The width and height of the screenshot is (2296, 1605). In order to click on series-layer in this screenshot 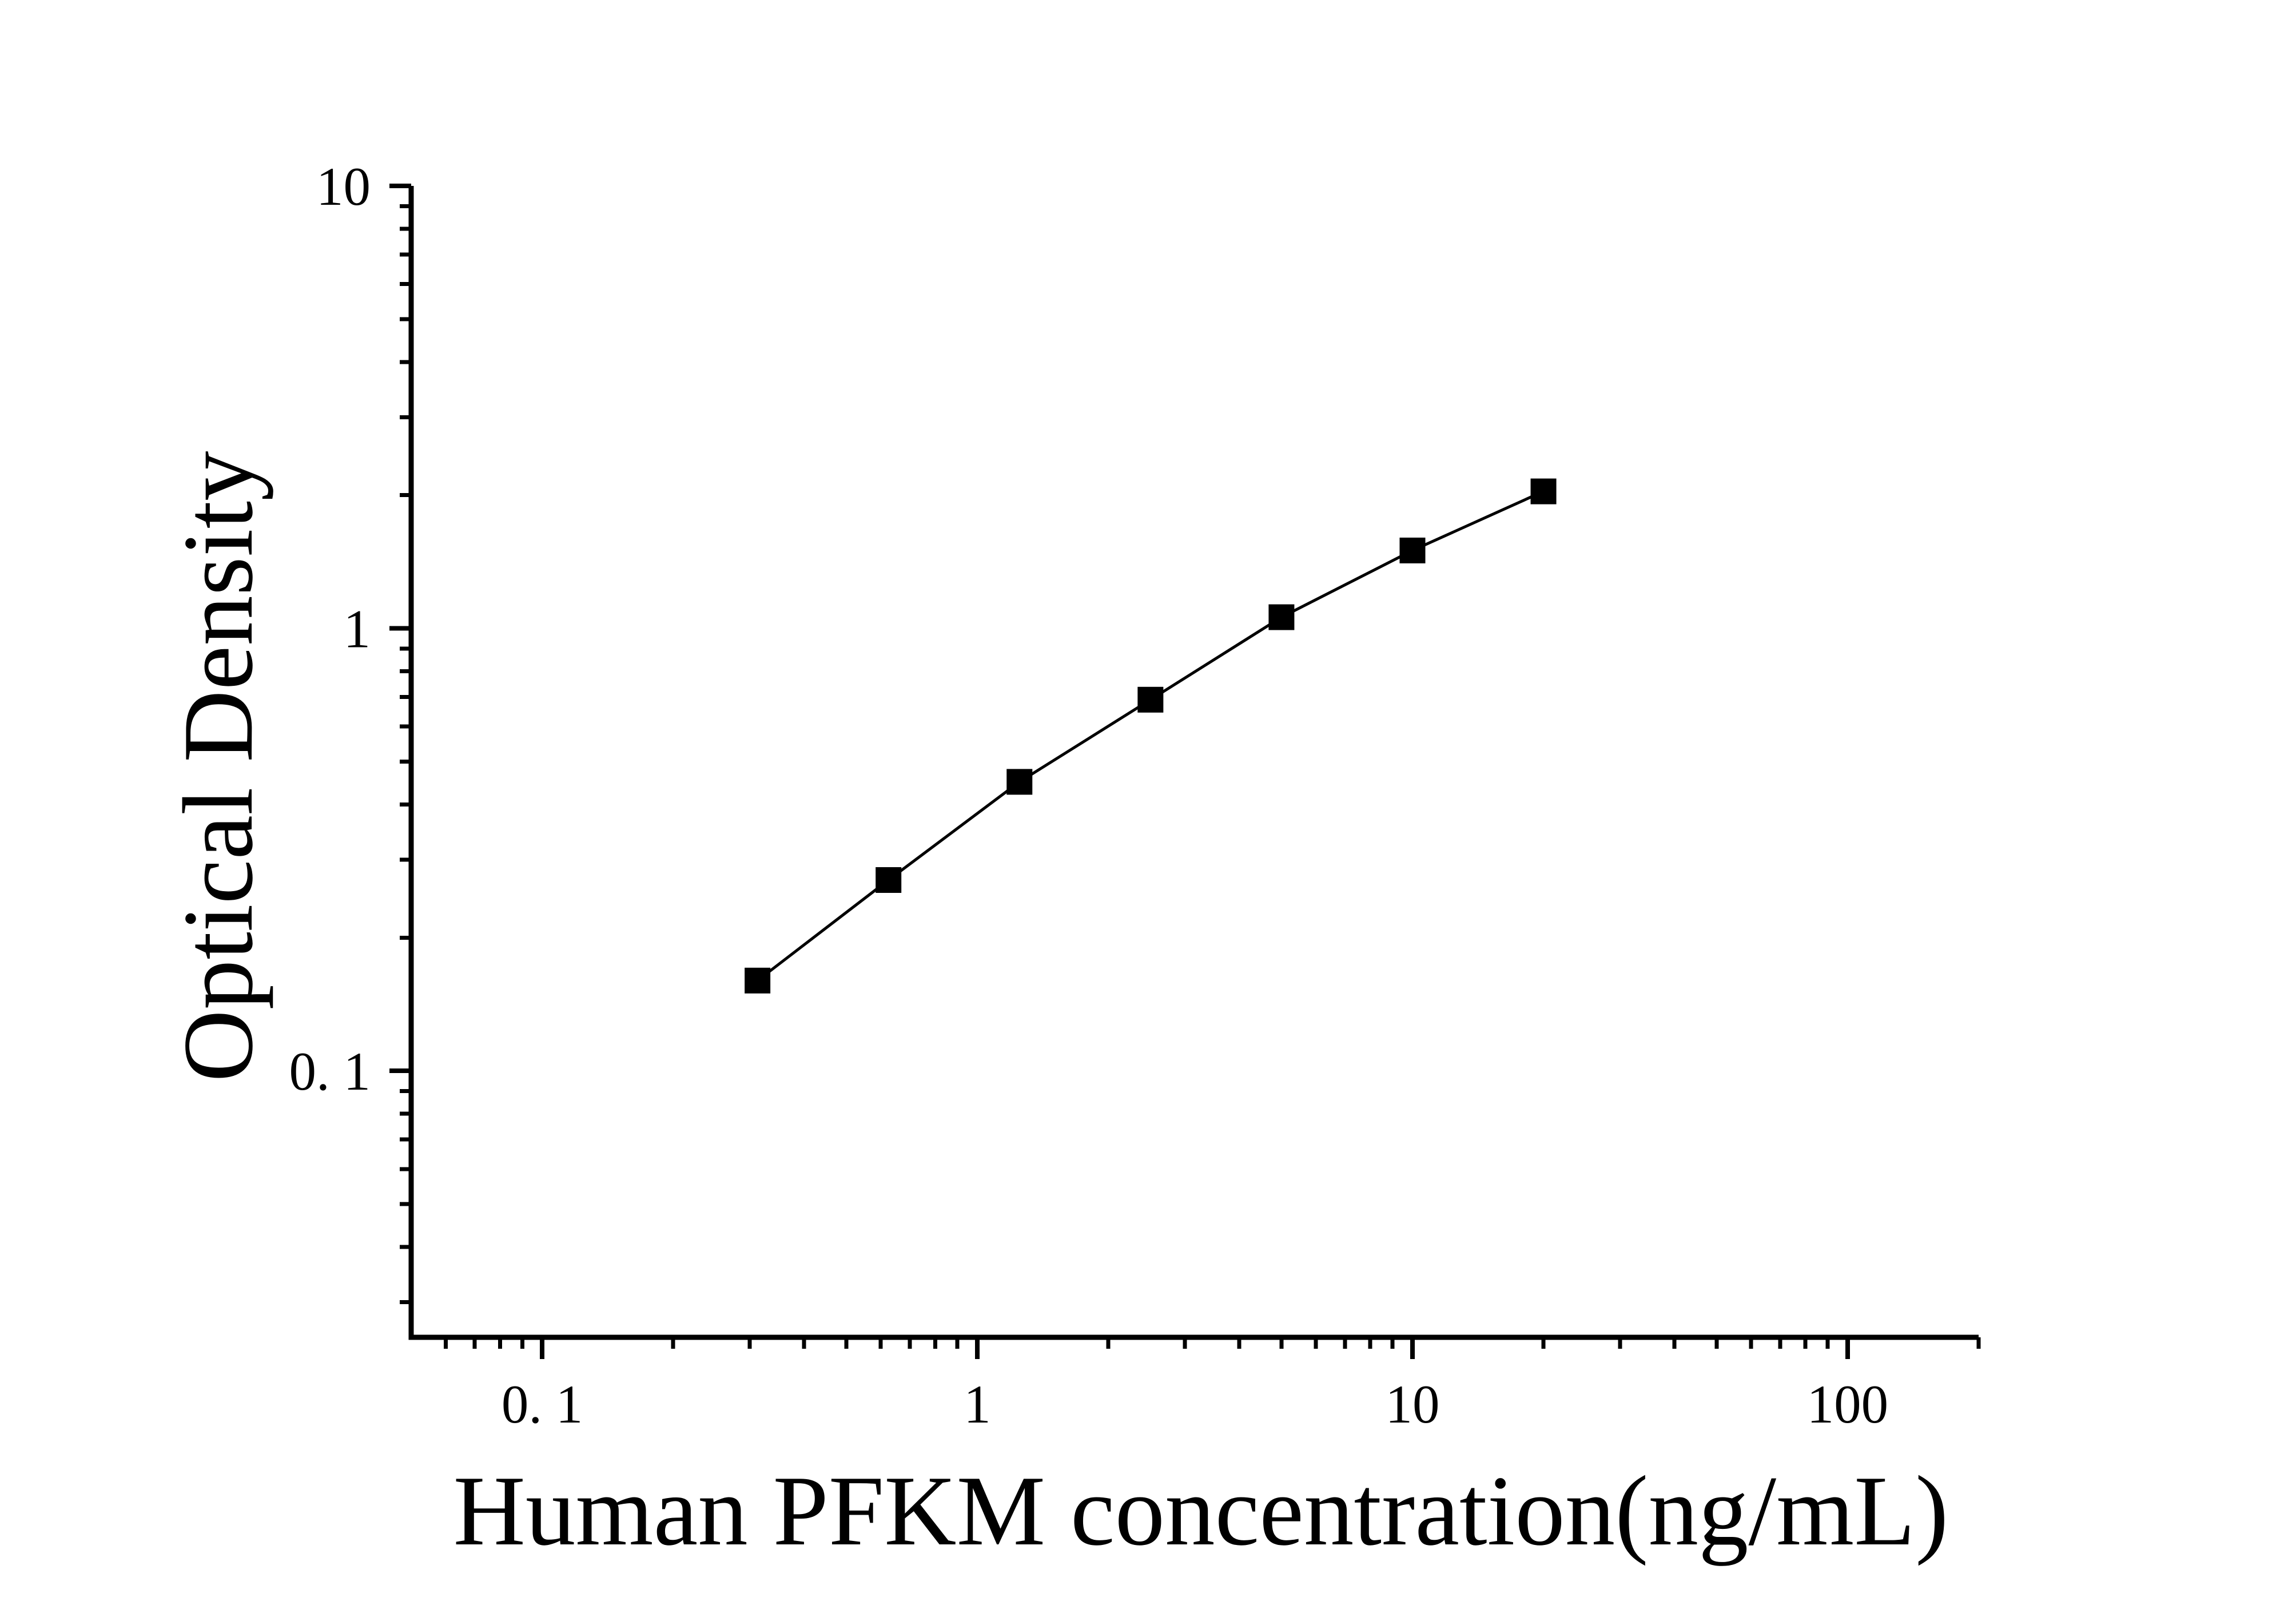, I will do `click(1151, 736)`.